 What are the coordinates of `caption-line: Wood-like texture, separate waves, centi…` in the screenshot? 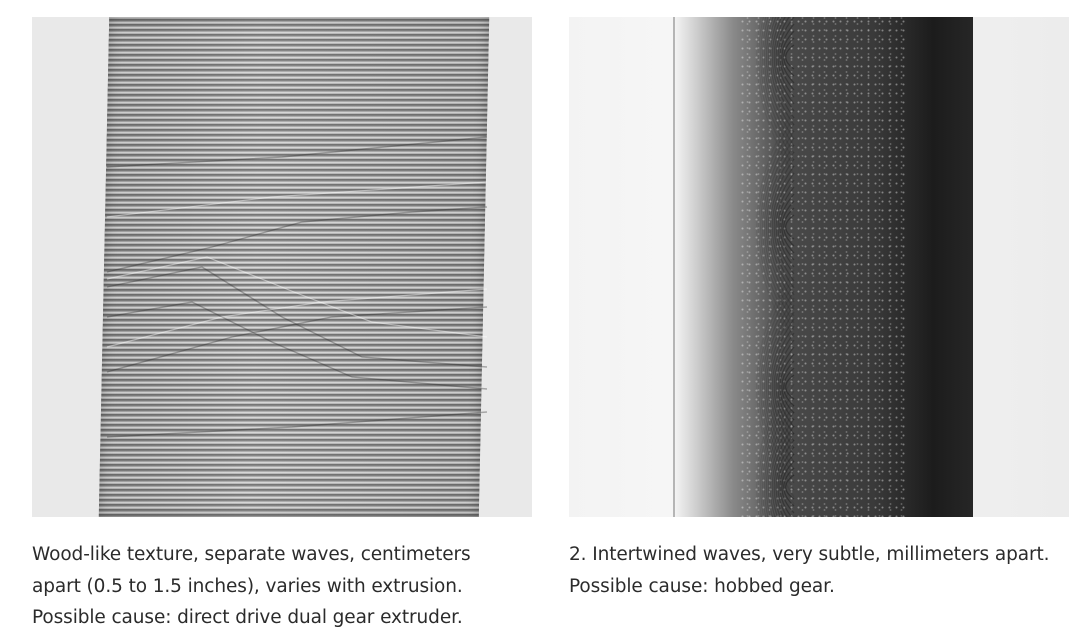 It's located at (251, 554).